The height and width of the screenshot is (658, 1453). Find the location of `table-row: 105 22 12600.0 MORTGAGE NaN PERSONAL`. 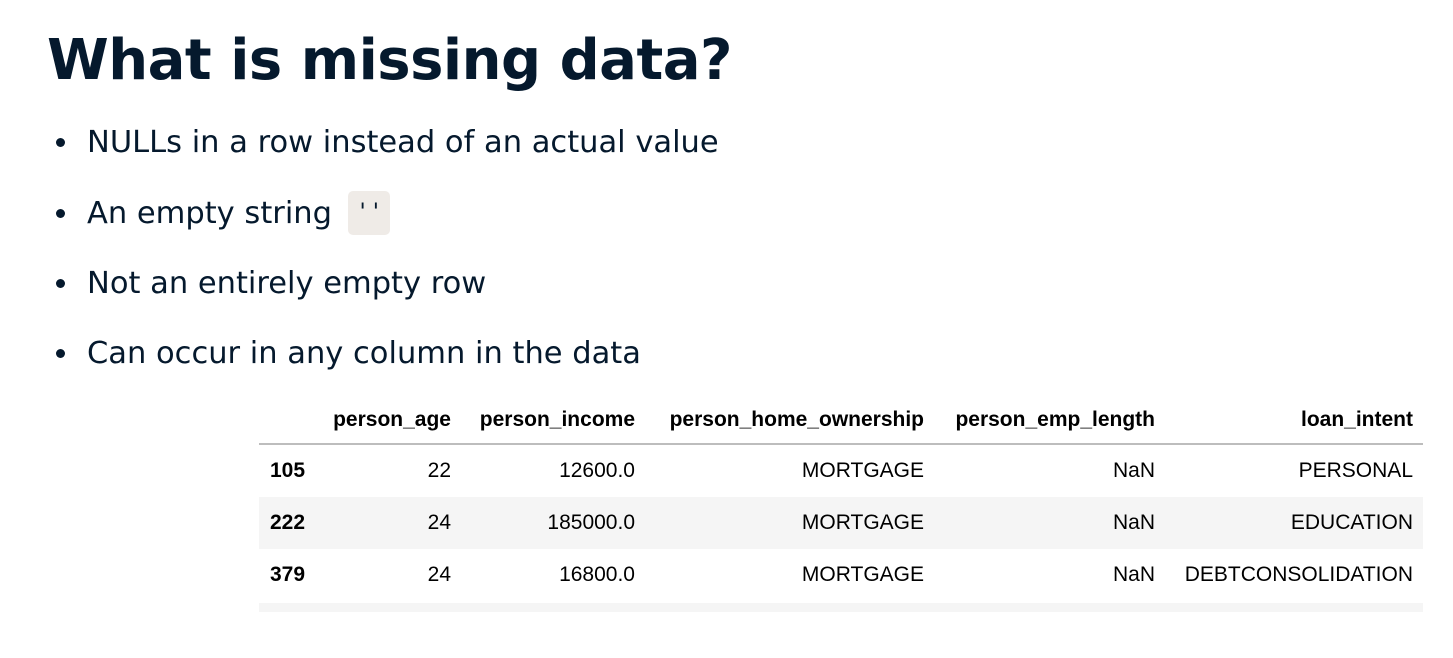

table-row: 105 22 12600.0 MORTGAGE NaN PERSONAL is located at coordinates (841, 470).